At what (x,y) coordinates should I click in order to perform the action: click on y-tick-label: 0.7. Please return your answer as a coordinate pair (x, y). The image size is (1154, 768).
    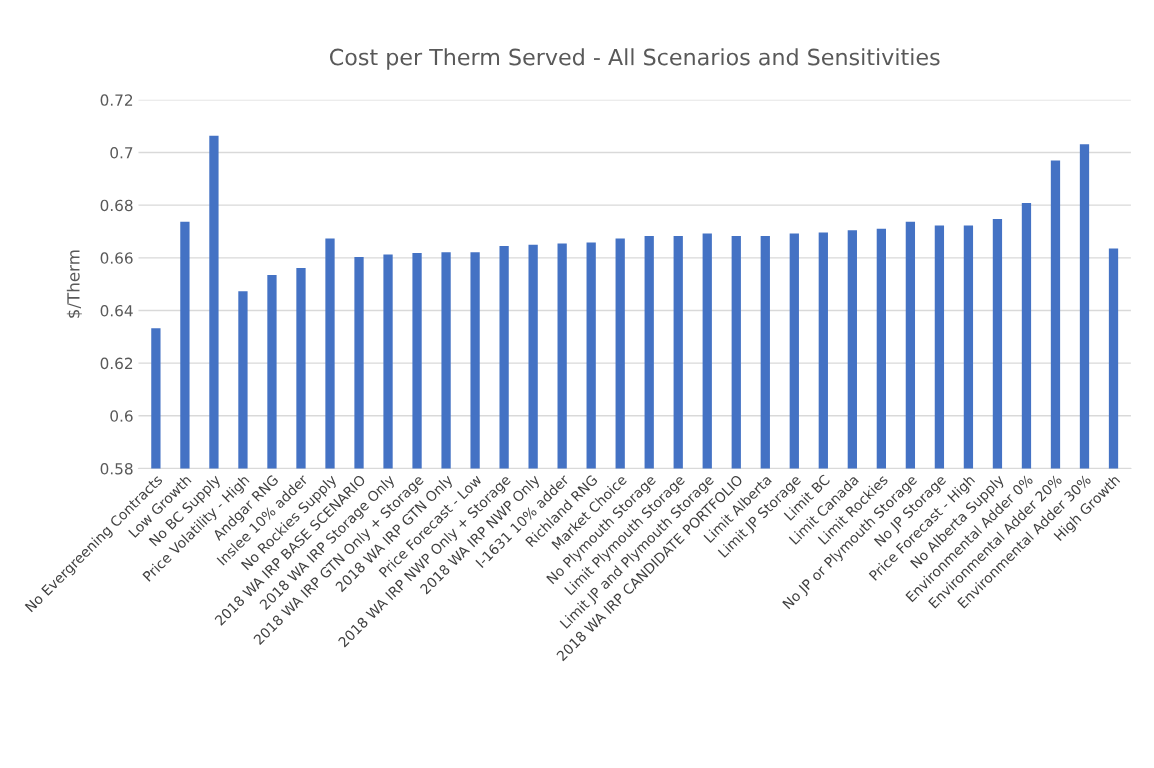
    Looking at the image, I should click on (121, 152).